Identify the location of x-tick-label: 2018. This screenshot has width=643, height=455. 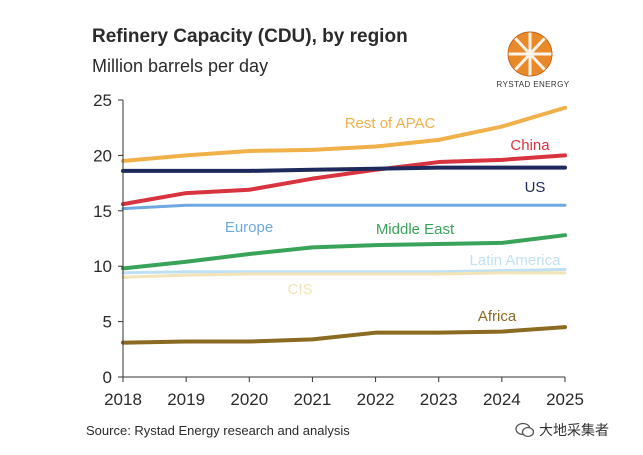
(123, 399).